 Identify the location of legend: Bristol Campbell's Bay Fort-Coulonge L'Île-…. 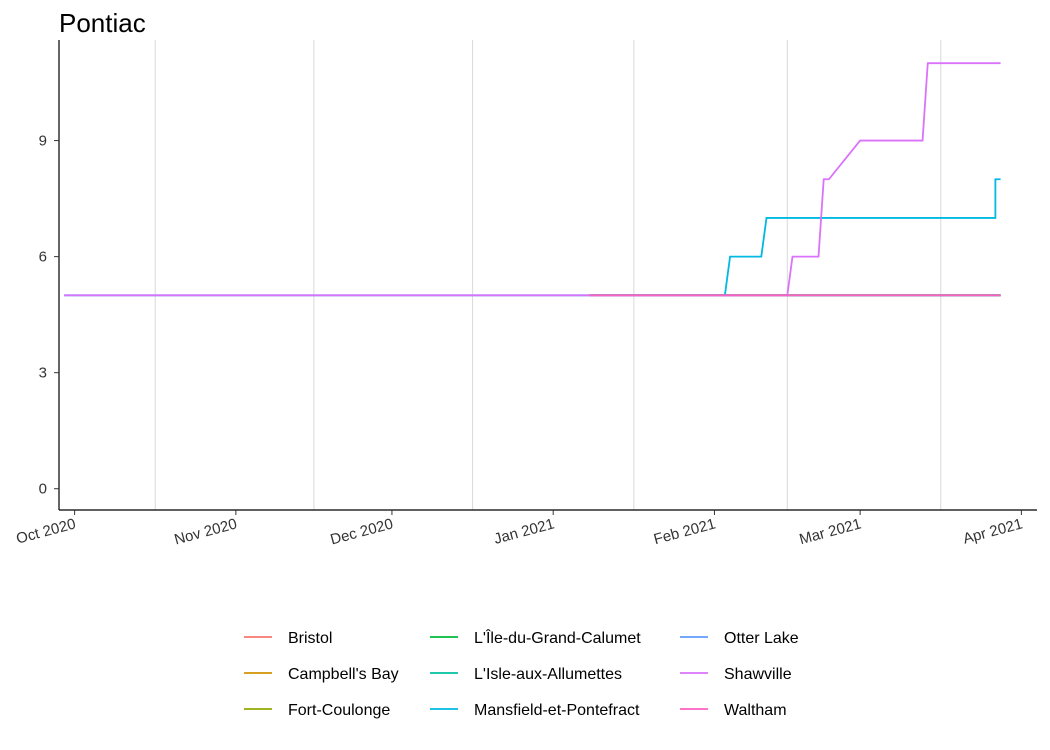
(521, 673).